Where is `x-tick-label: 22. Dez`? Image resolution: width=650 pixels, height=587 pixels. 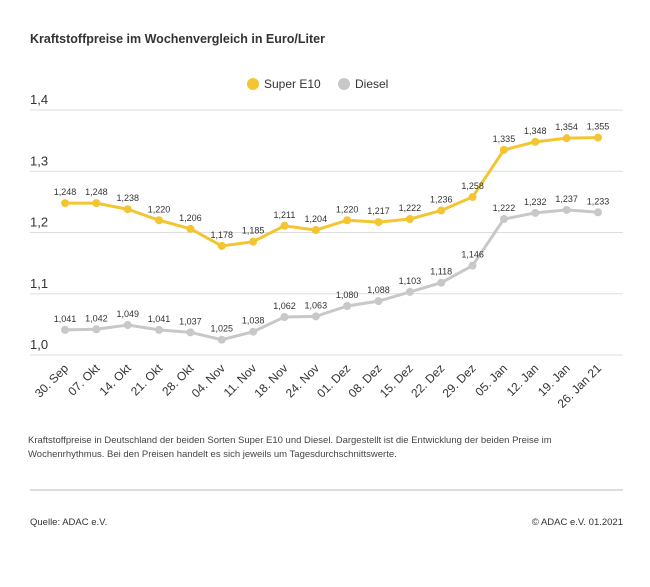 x-tick-label: 22. Dez is located at coordinates (427, 380).